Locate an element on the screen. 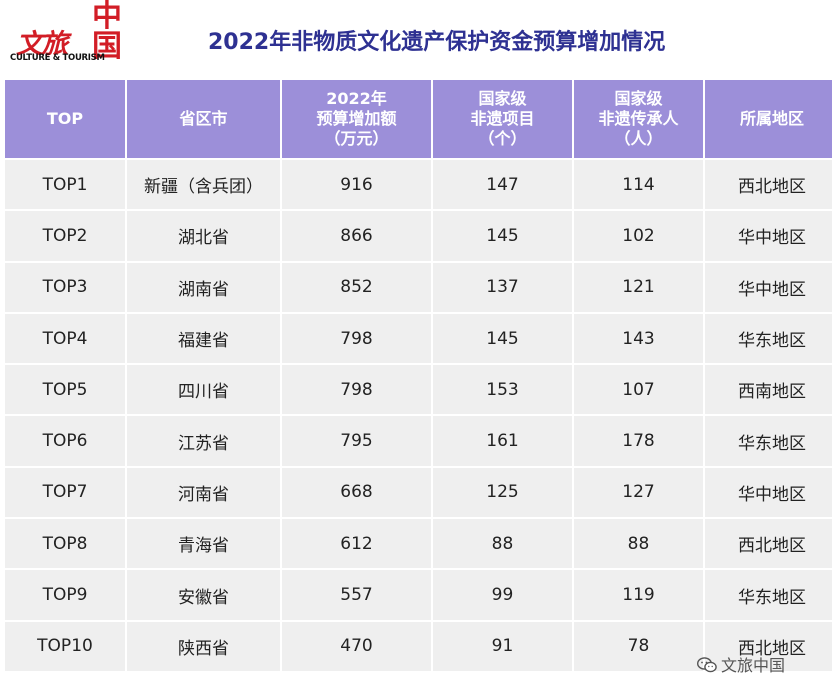 This screenshot has height=698, width=832. table-cell: TOP8 is located at coordinates (65, 544).